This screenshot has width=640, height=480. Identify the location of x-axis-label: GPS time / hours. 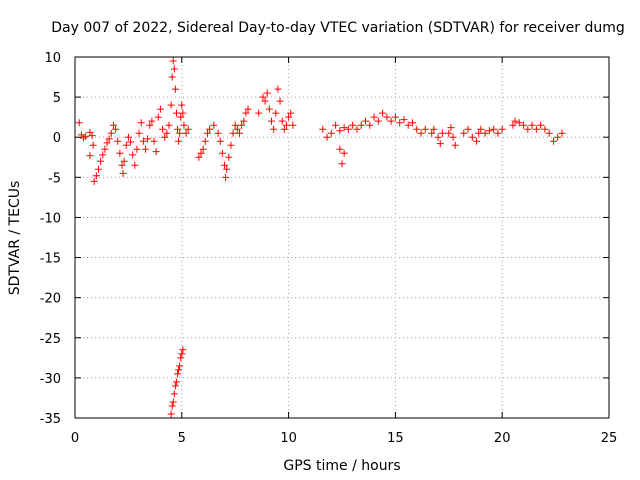
(341, 466).